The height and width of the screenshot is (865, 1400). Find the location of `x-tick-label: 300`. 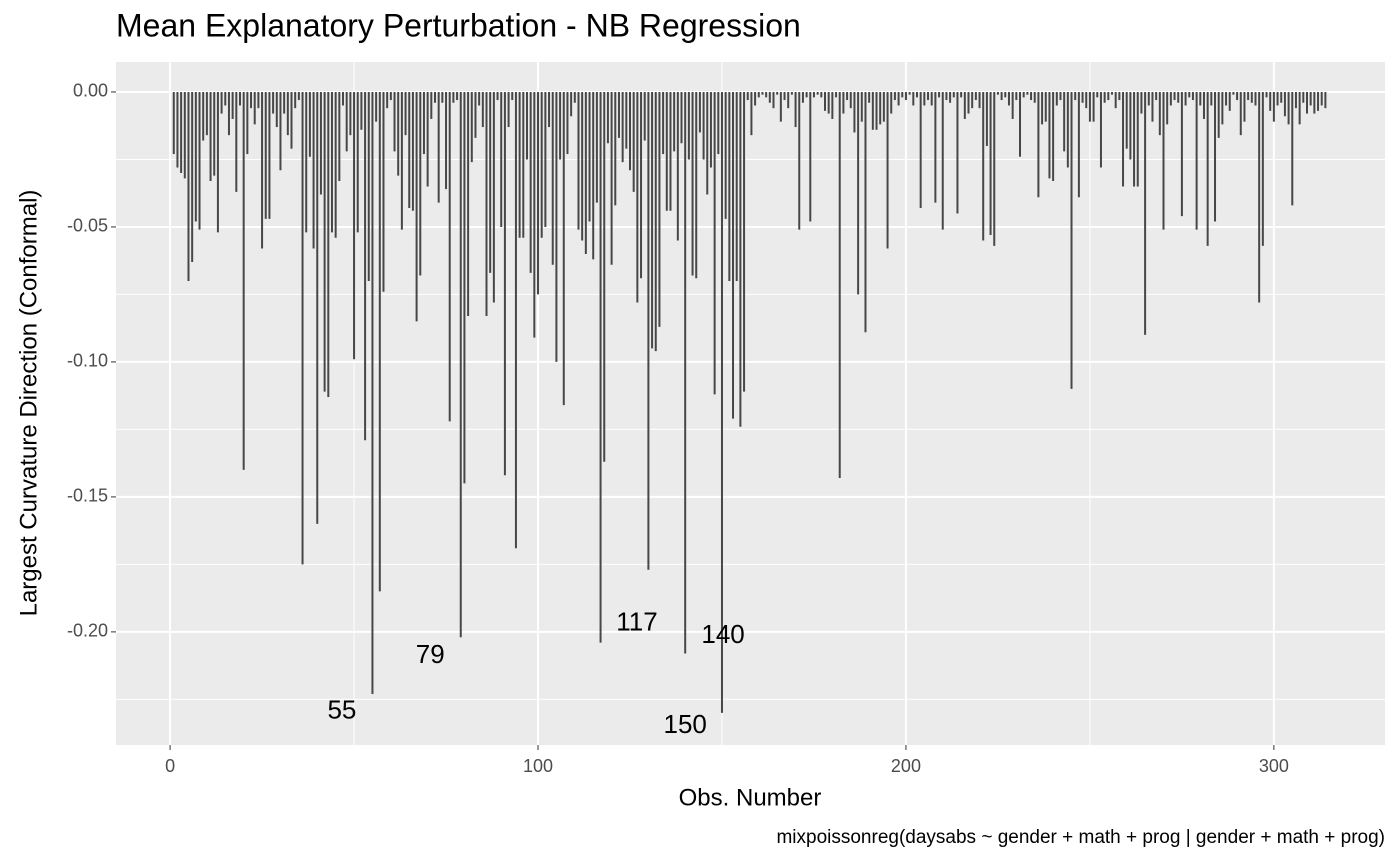

x-tick-label: 300 is located at coordinates (1274, 766).